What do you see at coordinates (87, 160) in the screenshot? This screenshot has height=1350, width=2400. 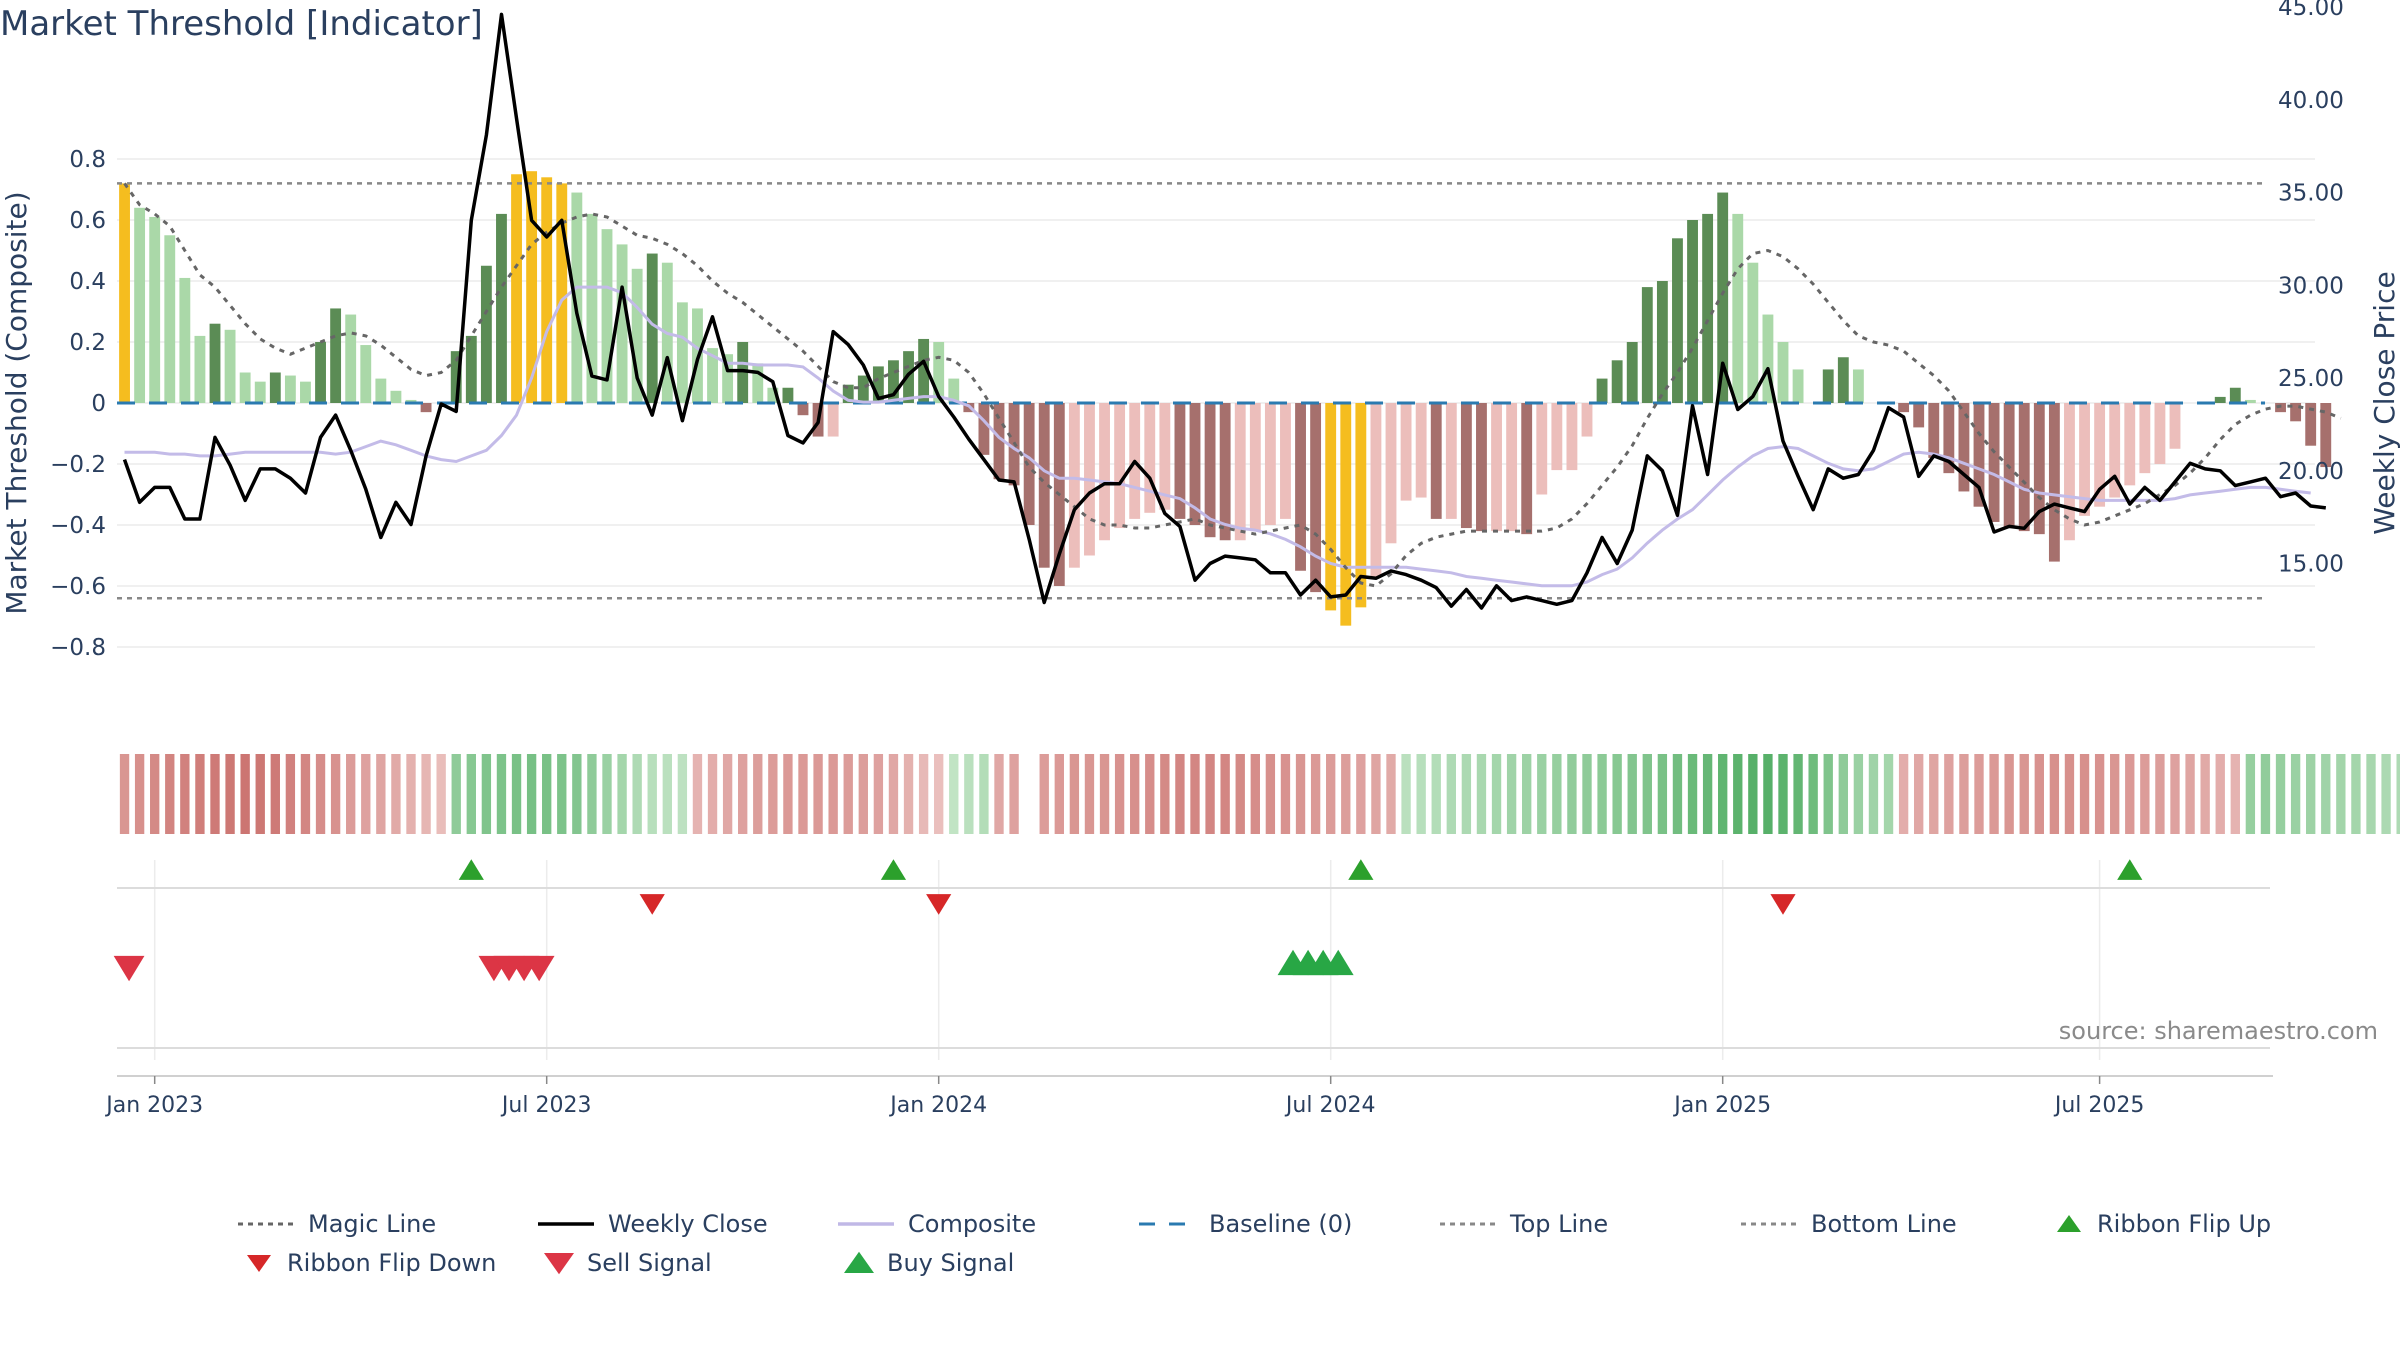 I see `y-left-tick-label: 0.8` at bounding box center [87, 160].